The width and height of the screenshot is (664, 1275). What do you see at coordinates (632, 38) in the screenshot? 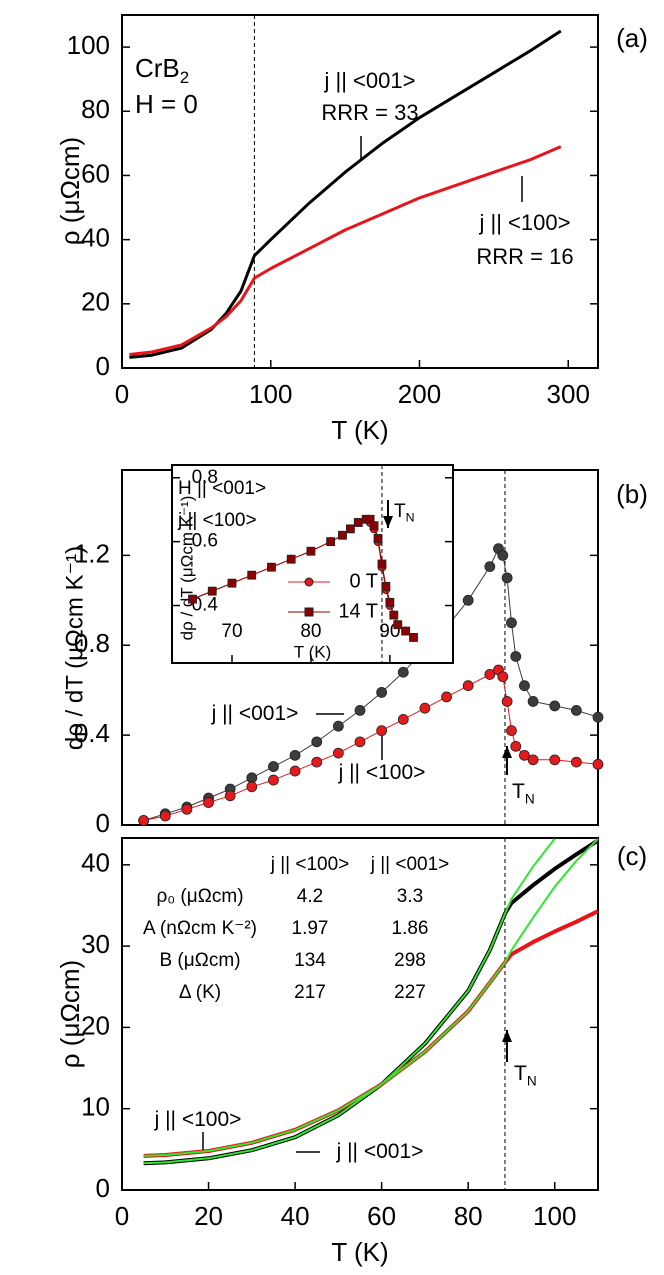
I see `panel-label: (a)` at bounding box center [632, 38].